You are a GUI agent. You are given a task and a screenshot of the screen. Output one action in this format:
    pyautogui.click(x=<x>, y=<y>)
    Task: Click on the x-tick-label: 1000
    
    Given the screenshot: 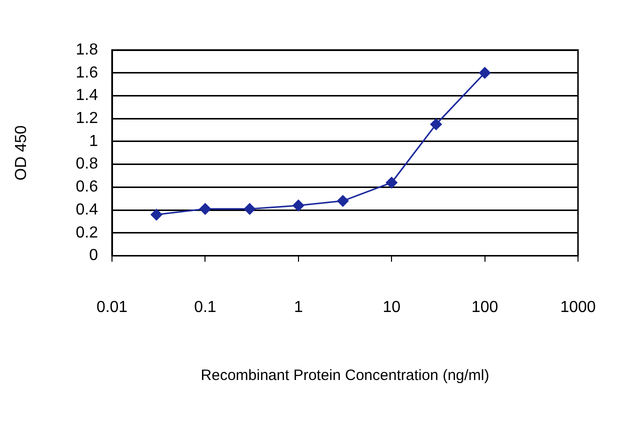 What is the action you would take?
    pyautogui.click(x=578, y=307)
    